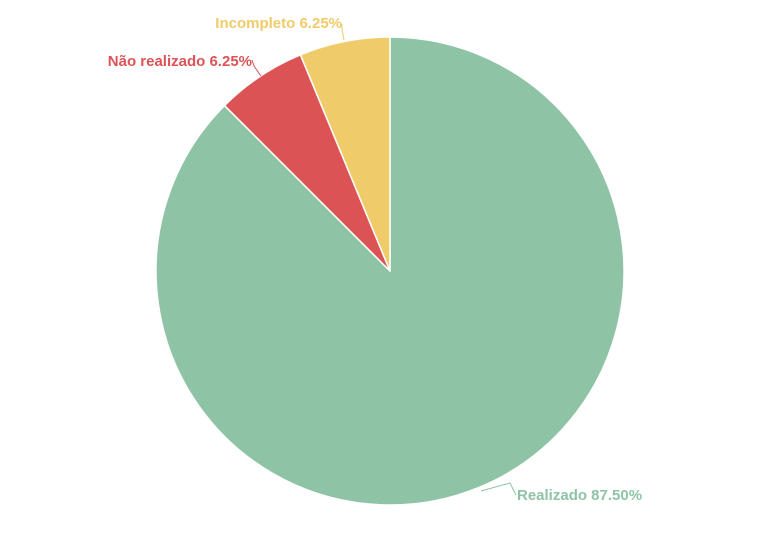 The width and height of the screenshot is (783, 537). I want to click on slice-label-incompleto: Incompleto 6.25%, so click(278, 23).